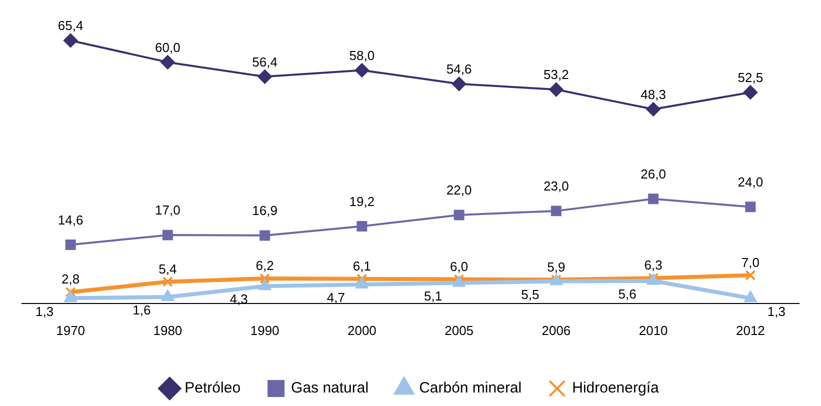 This screenshot has width=821, height=406. I want to click on x-tick-label: 1980, so click(167, 330).